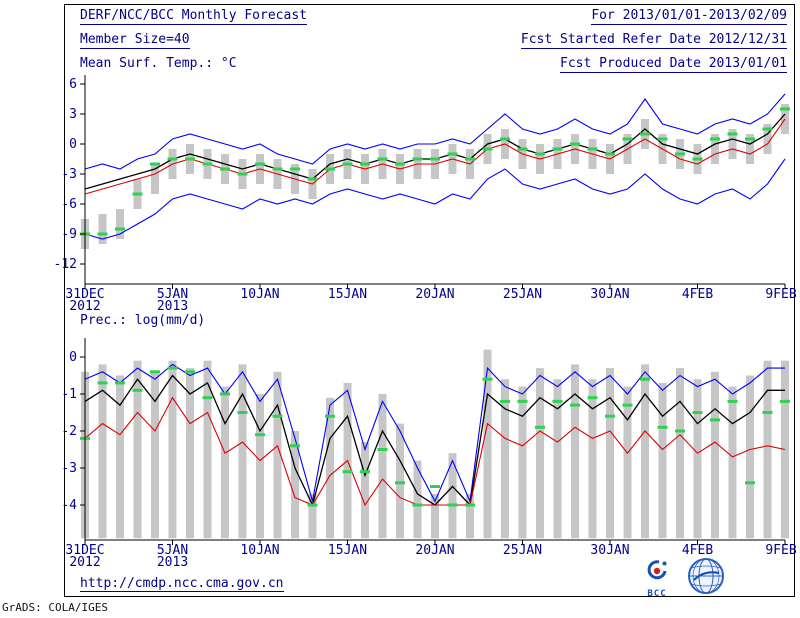  What do you see at coordinates (609, 294) in the screenshot?
I see `x-tick-label: 30JAN` at bounding box center [609, 294].